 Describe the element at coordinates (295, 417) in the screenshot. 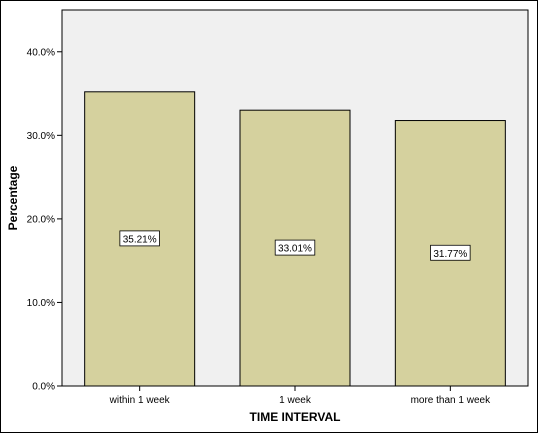

I see `x-axis-title: TIME INTERVAL` at that location.